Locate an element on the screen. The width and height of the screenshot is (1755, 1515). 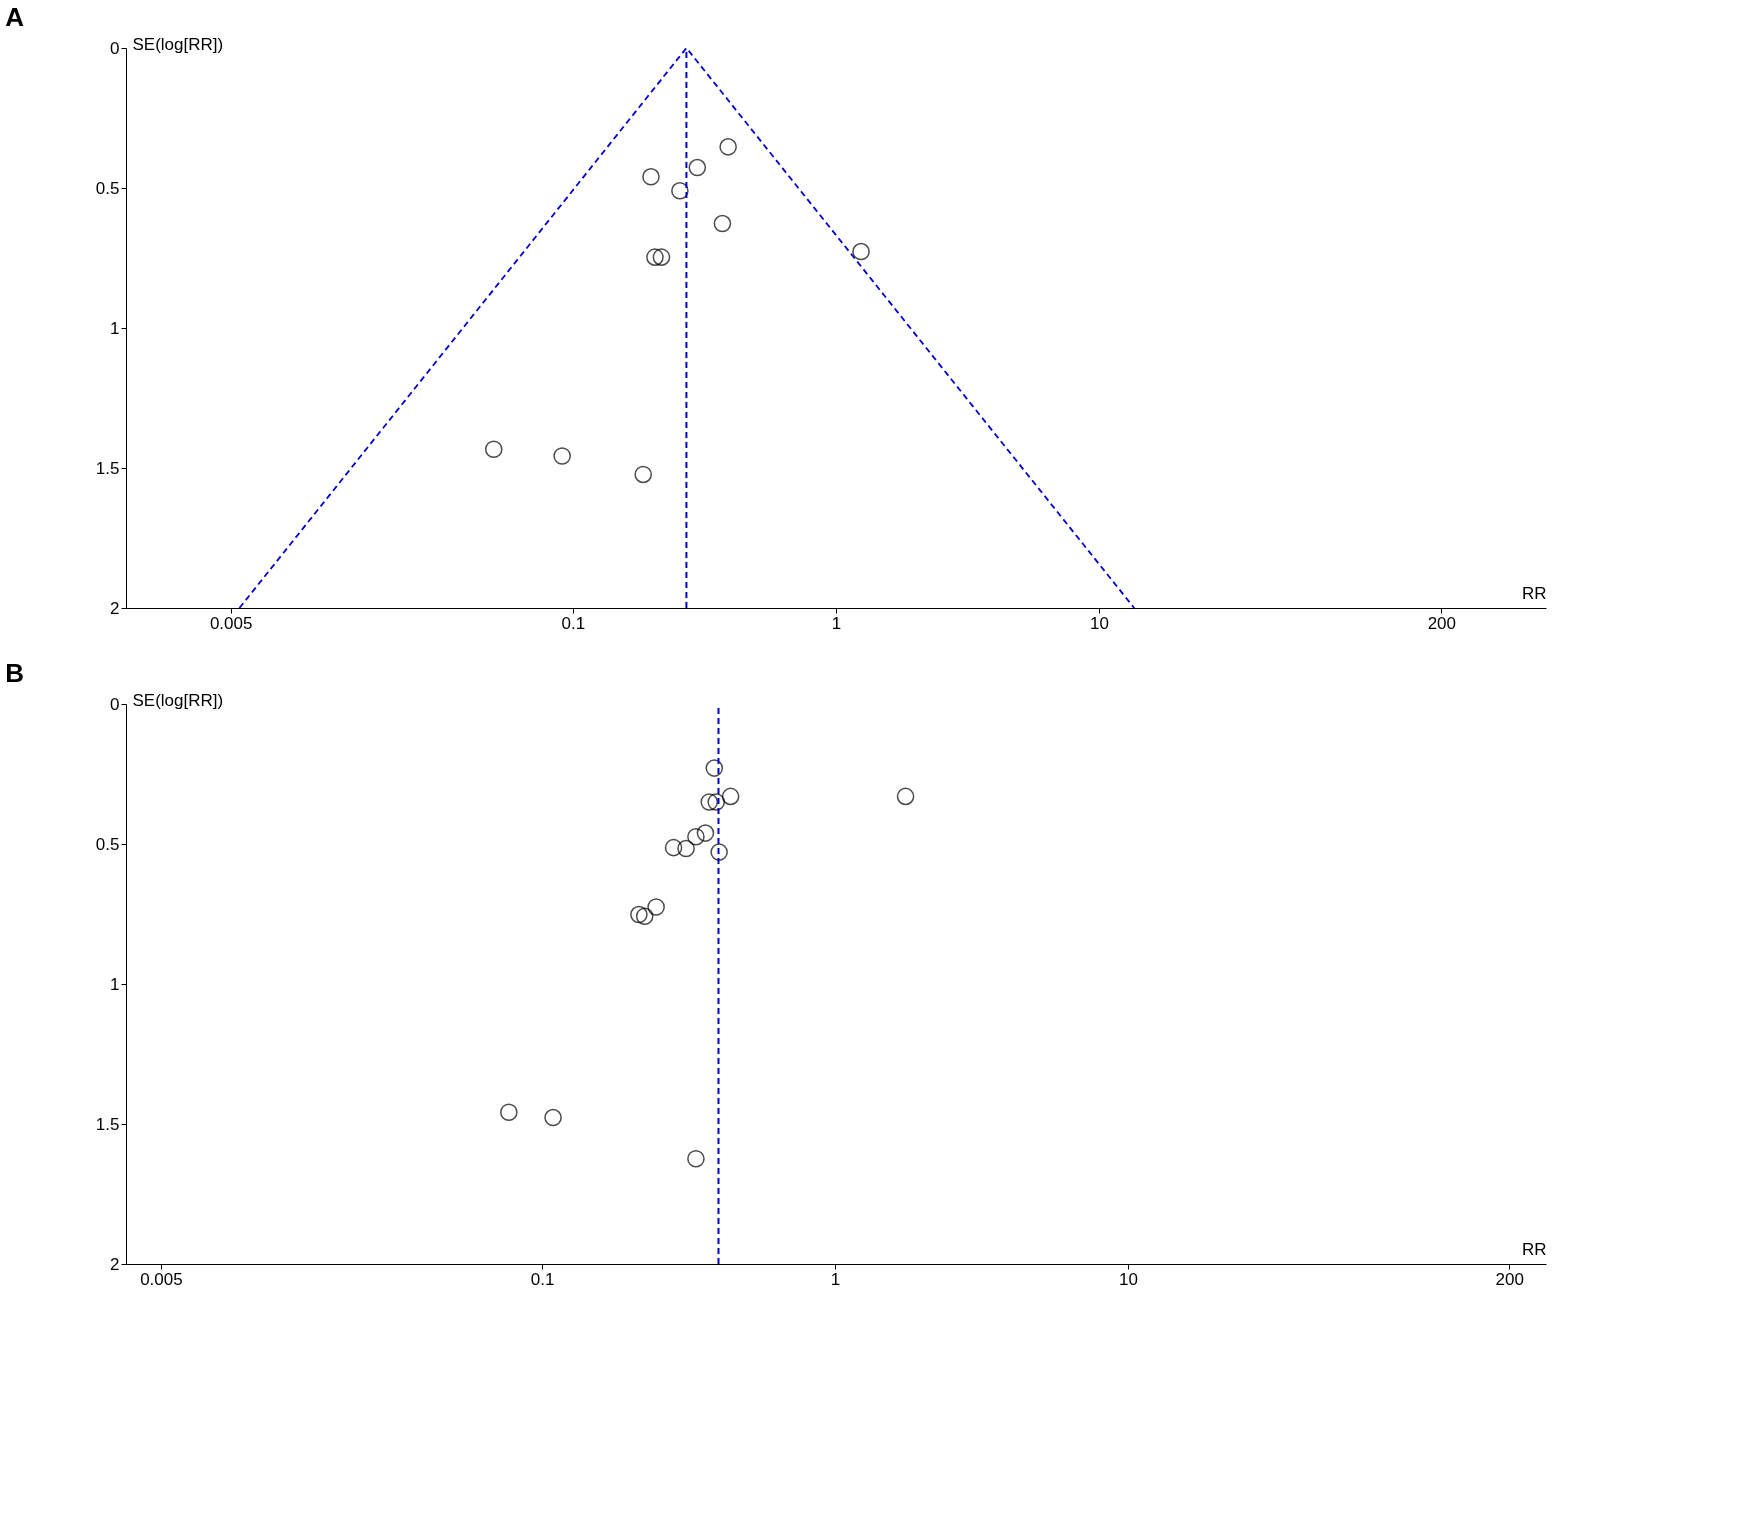
chart-title: A is located at coordinates (15, 17).